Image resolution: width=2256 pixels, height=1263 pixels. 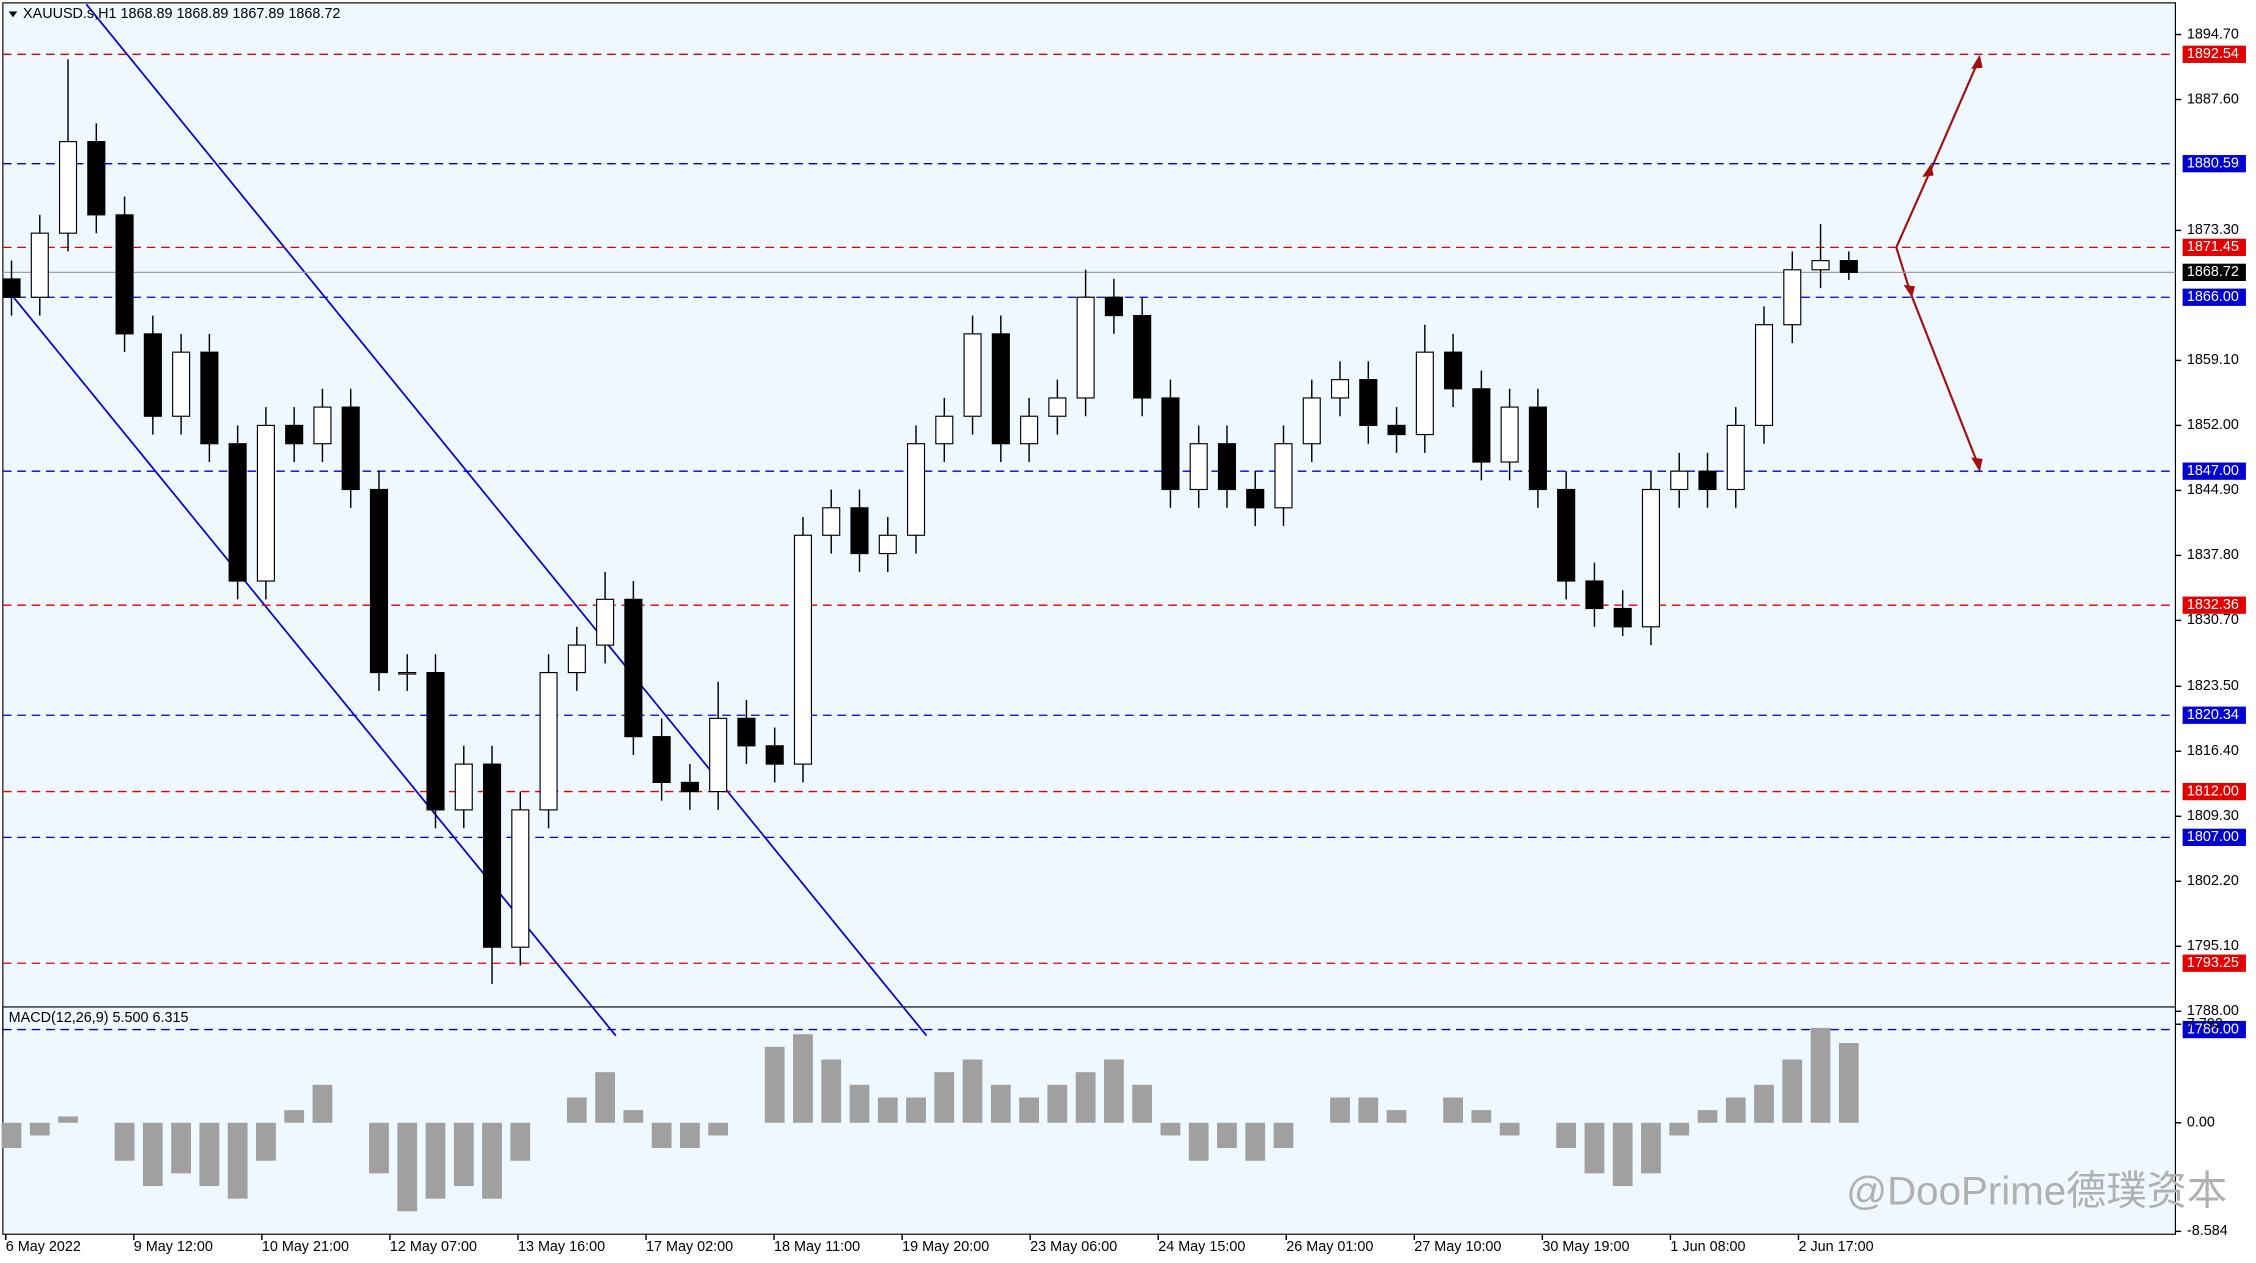 What do you see at coordinates (817, 1247) in the screenshot?
I see `x-tick-label: 18 May 11:00` at bounding box center [817, 1247].